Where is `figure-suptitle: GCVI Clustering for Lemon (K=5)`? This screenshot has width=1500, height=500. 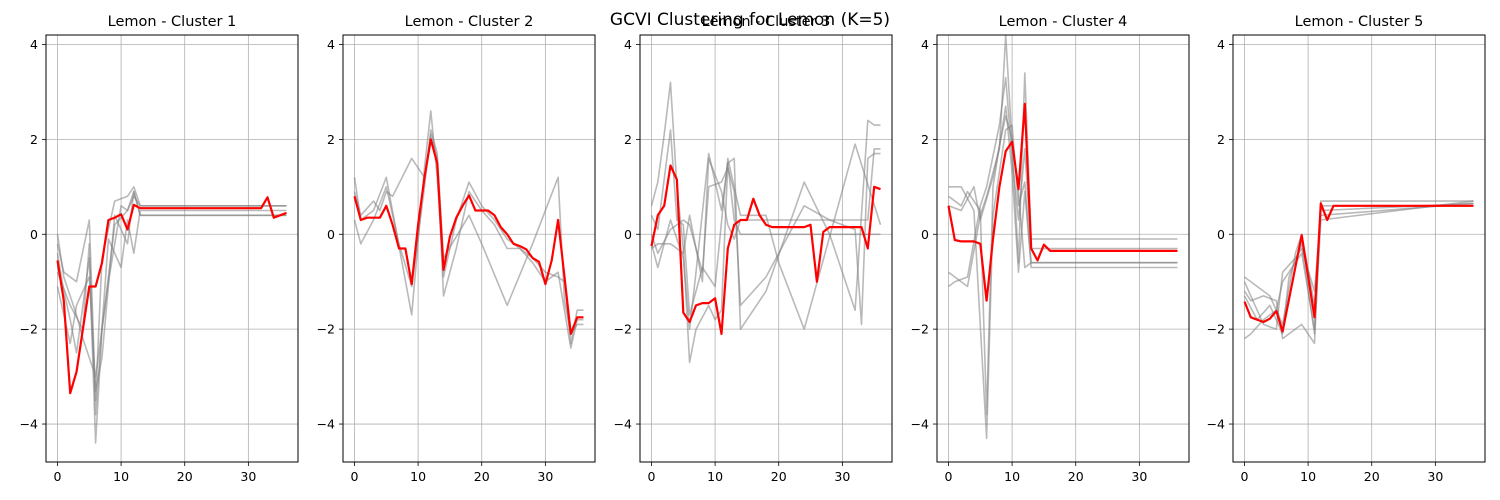 figure-suptitle: GCVI Clustering for Lemon (K=5) is located at coordinates (750, 20).